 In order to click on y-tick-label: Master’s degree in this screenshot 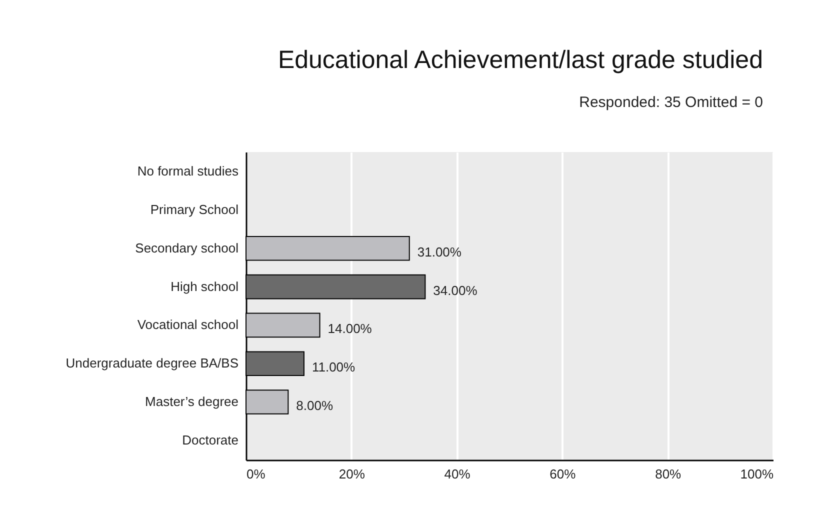, I will do `click(191, 402)`.